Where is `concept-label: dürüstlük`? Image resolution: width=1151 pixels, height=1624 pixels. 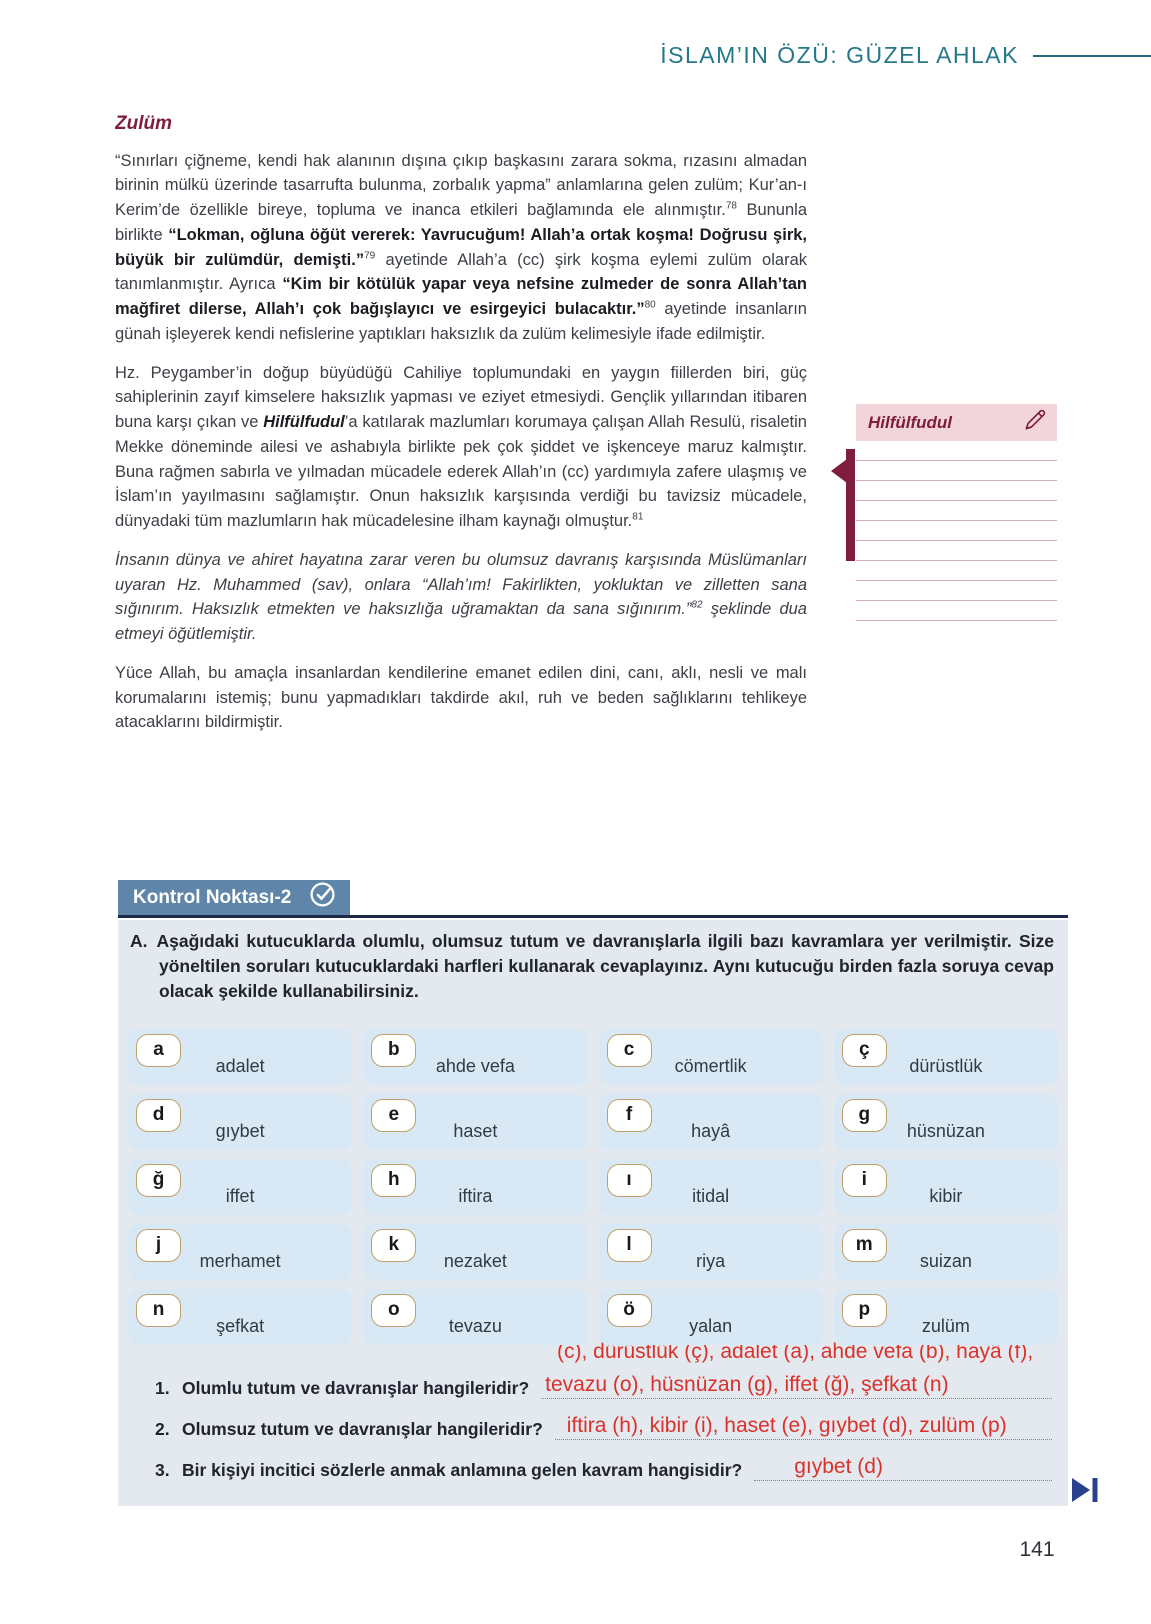
concept-label: dürüstlük is located at coordinates (946, 1065).